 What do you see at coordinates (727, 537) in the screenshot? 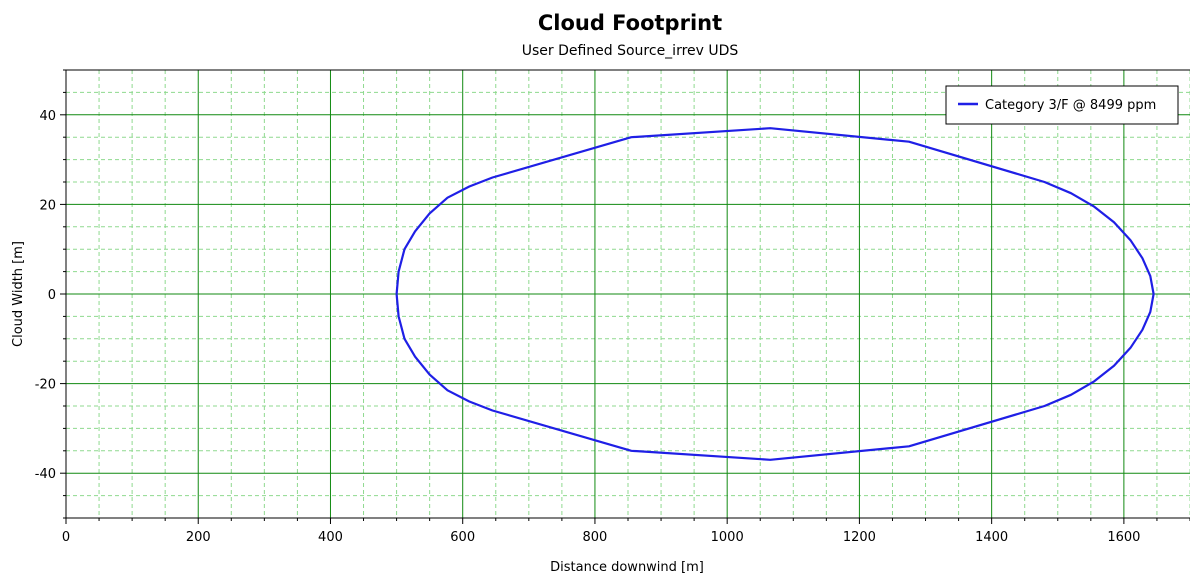
I see `x-tick-label: 1000` at bounding box center [727, 537].